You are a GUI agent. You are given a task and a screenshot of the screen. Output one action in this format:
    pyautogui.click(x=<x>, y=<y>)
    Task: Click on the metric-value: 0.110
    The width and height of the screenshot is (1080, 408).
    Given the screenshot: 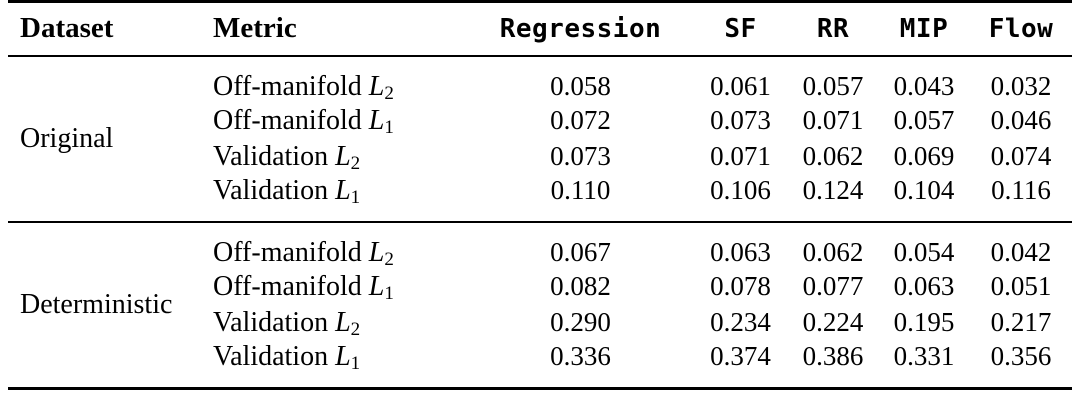 What is the action you would take?
    pyautogui.click(x=580, y=190)
    